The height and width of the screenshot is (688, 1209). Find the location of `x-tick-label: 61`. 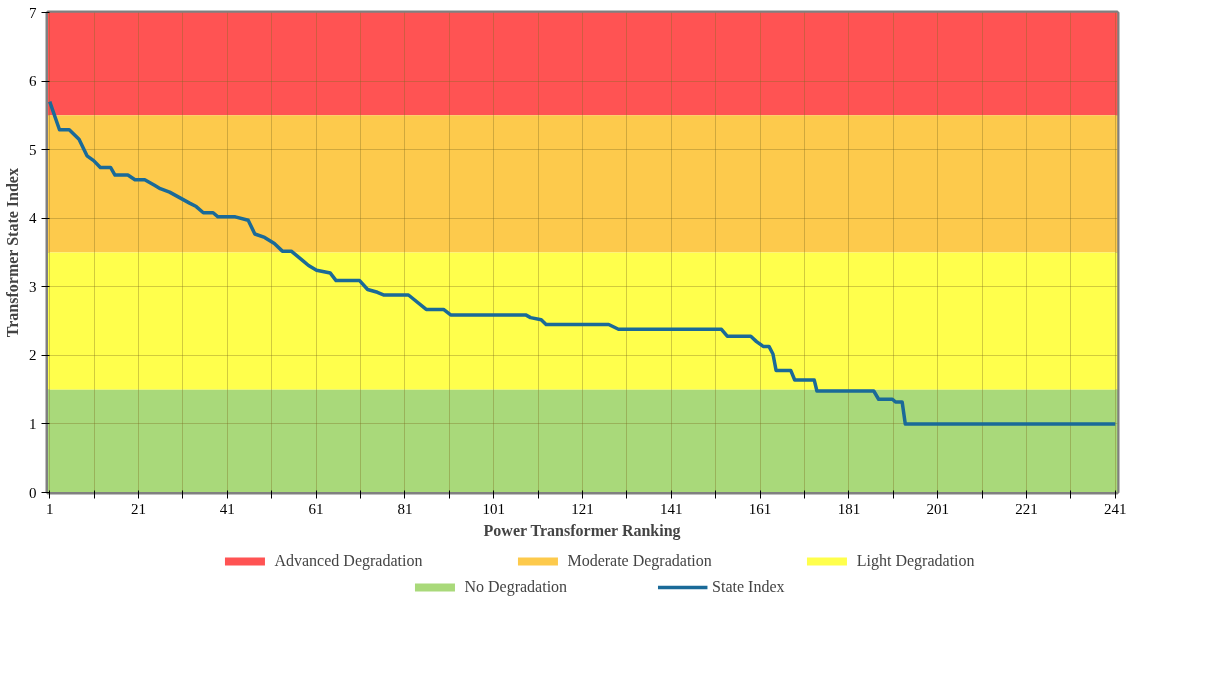

x-tick-label: 61 is located at coordinates (316, 508).